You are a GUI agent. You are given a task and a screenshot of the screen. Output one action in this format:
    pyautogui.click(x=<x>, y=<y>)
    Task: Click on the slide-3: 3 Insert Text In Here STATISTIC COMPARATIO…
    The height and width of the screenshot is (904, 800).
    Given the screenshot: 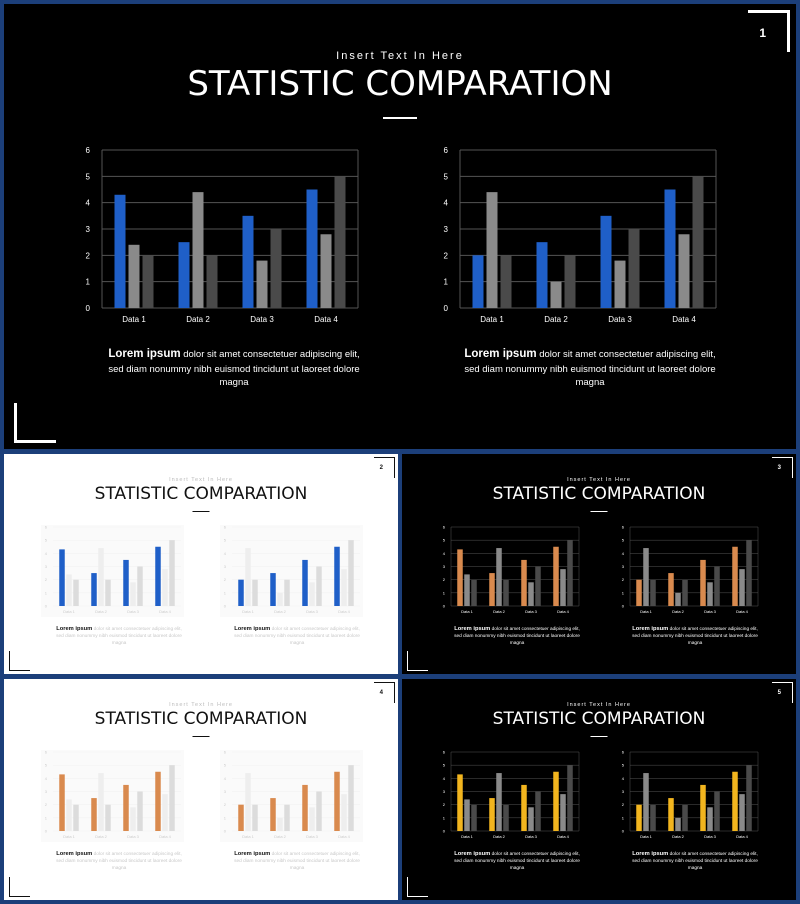 What is the action you would take?
    pyautogui.click(x=599, y=564)
    